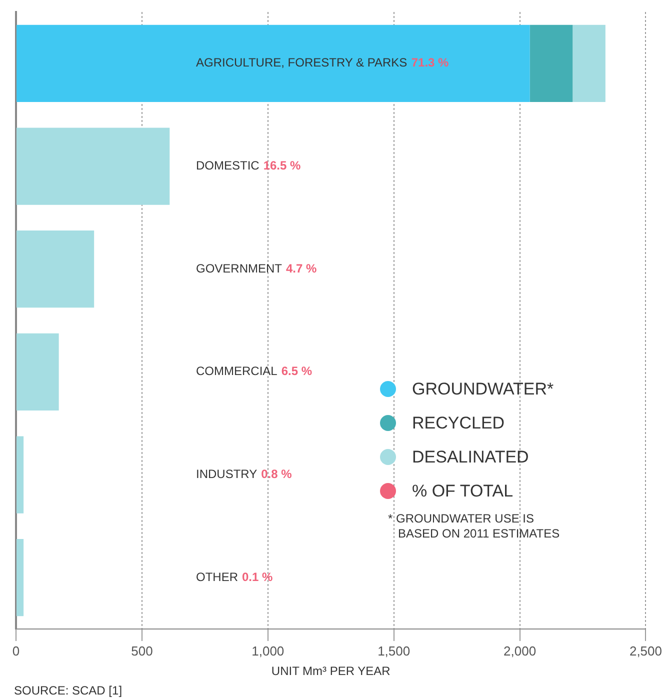  Describe the element at coordinates (394, 650) in the screenshot. I see `x-tick-label: 1,500` at that location.